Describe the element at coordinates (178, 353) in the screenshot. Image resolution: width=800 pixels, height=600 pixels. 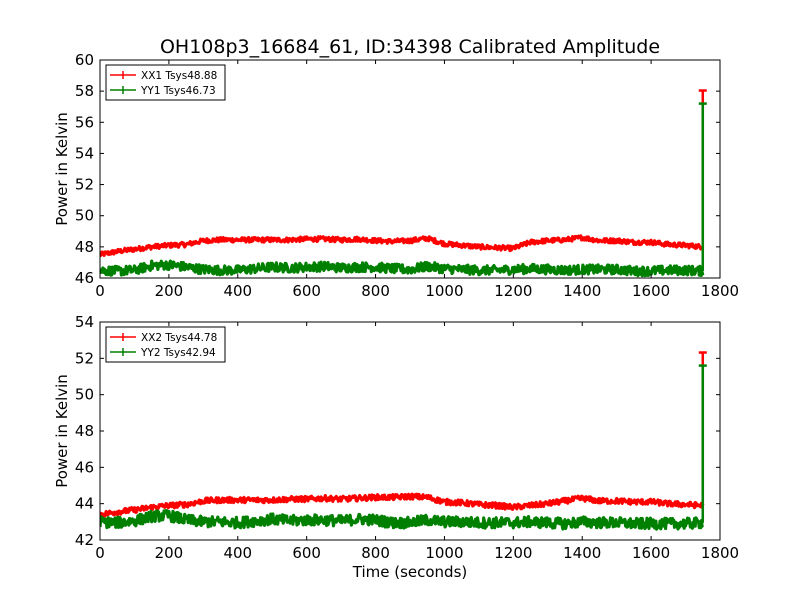
I see `legend-label: YY2 Tsys42.94` at that location.